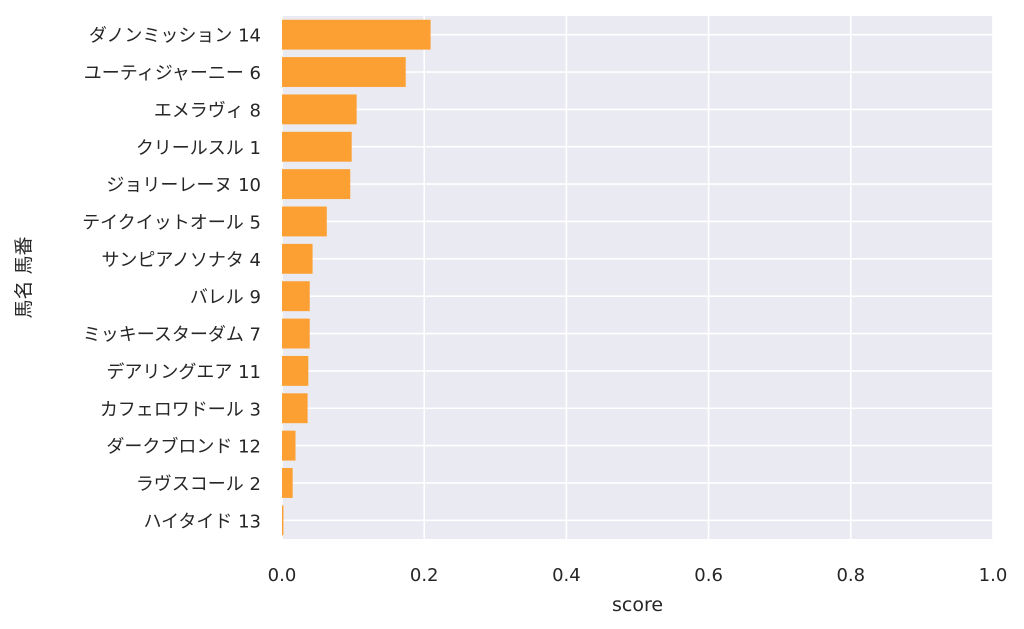 The height and width of the screenshot is (629, 1024). Describe the element at coordinates (183, 185) in the screenshot. I see `y-tick-label: ジョリーレーヌ 10` at that location.